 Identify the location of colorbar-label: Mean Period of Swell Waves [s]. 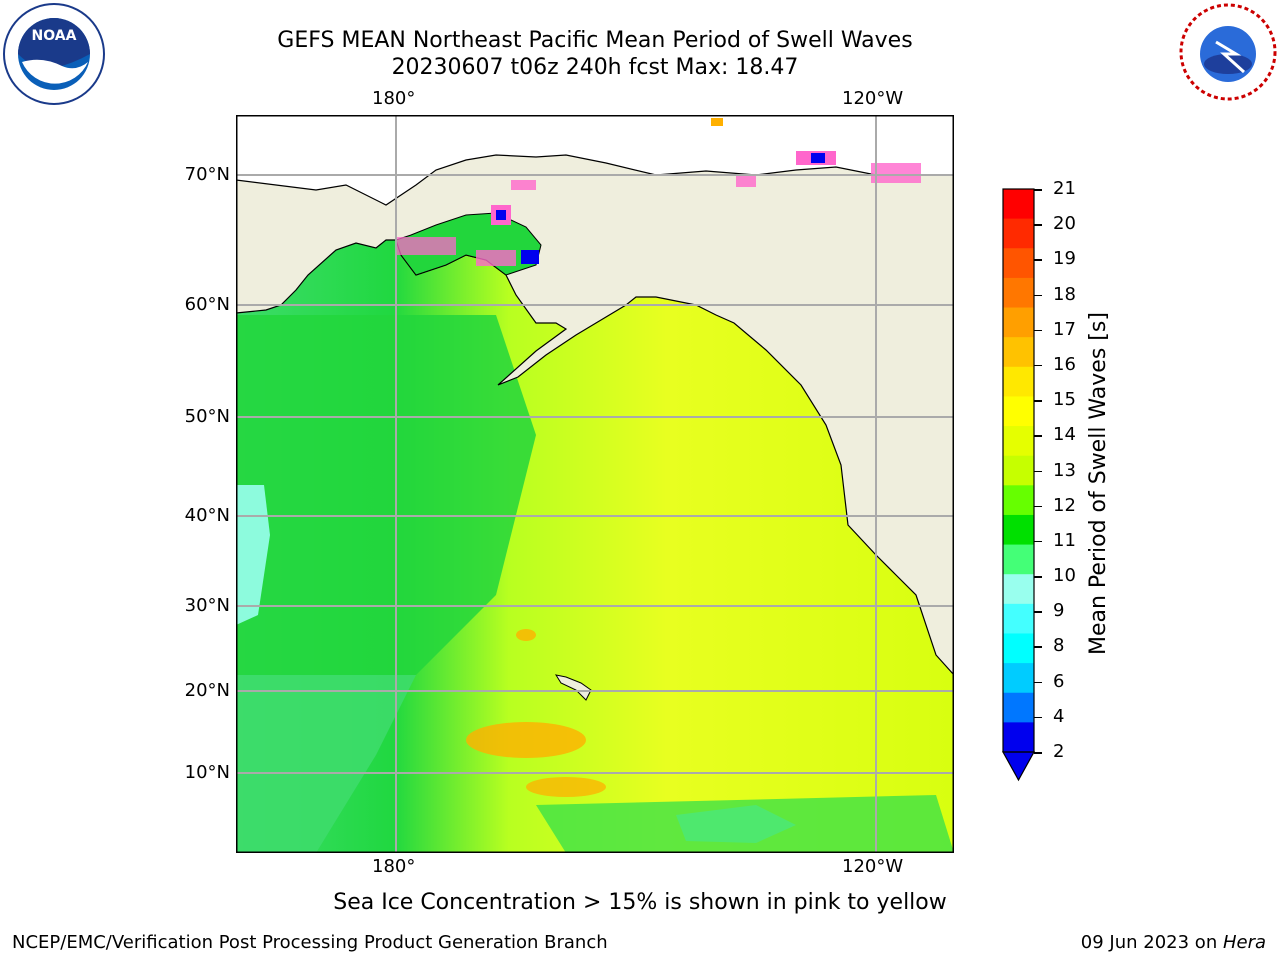
(1098, 483).